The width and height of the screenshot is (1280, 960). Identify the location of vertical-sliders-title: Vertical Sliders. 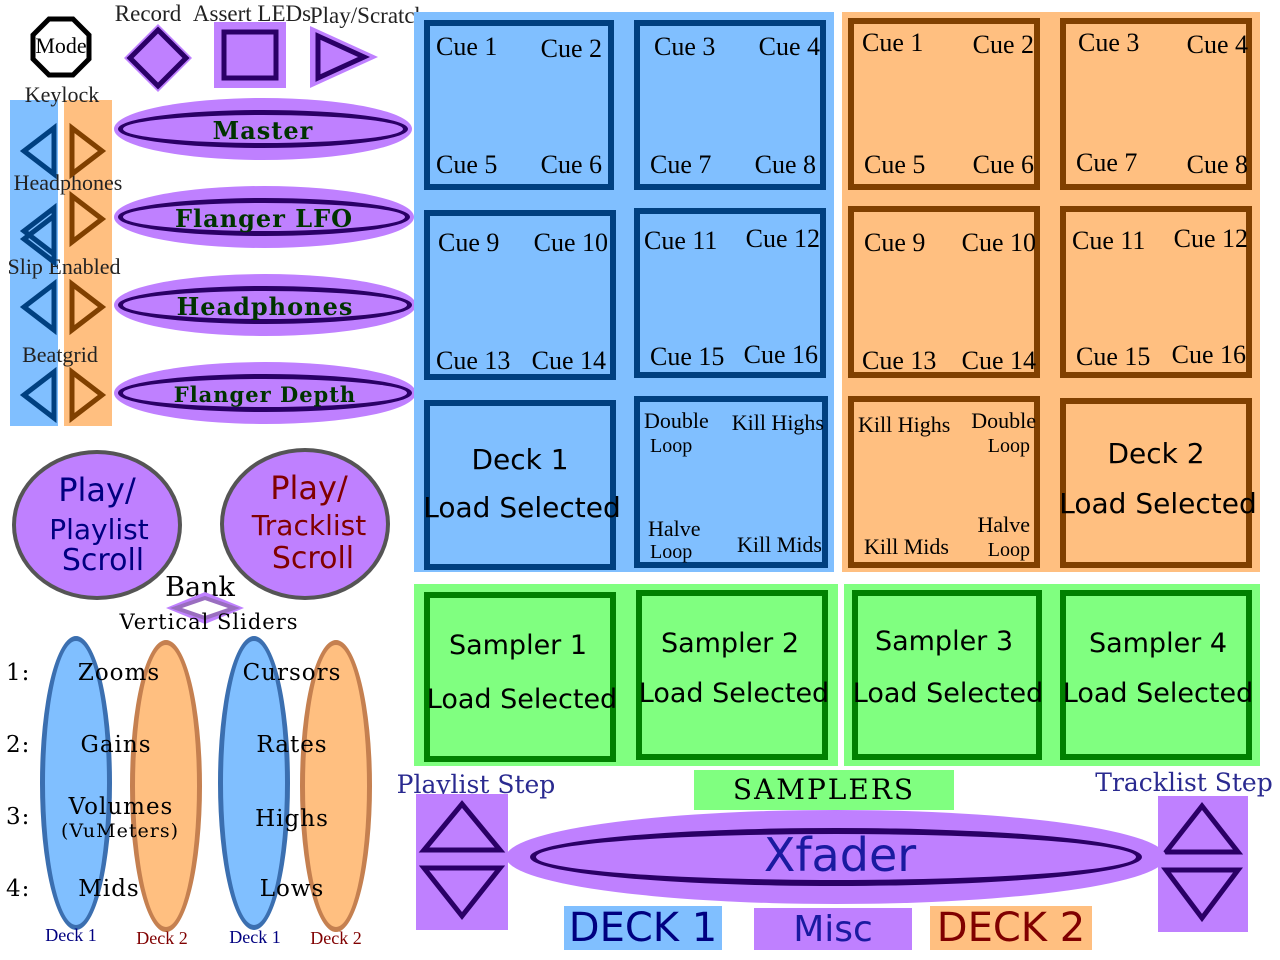
(209, 622).